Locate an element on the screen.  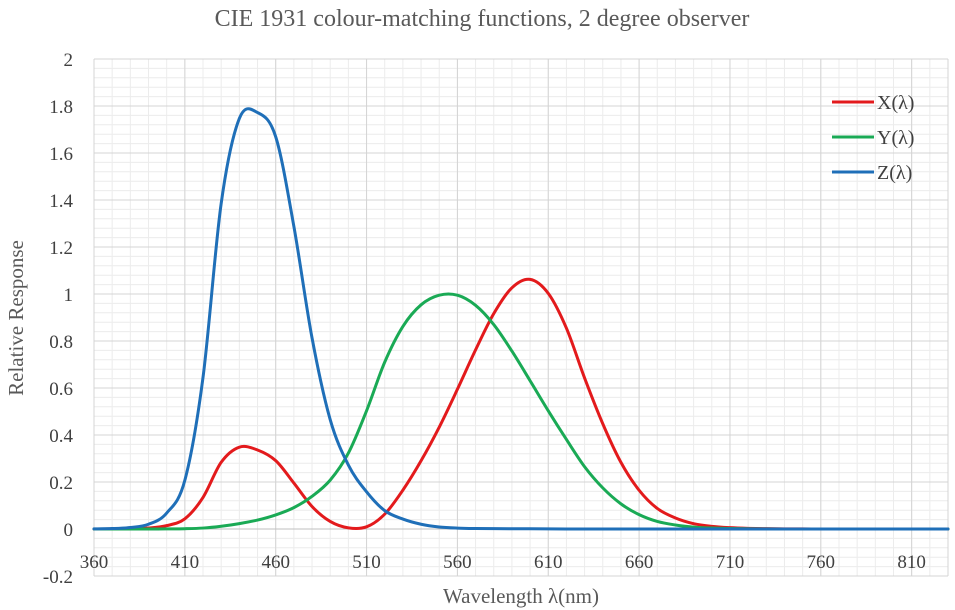
y-tick-labels: -0.2 0 0.2 0.4 0.6 0.8 1 1.2 1.4 1.6 1.8 2 is located at coordinates (58, 319).